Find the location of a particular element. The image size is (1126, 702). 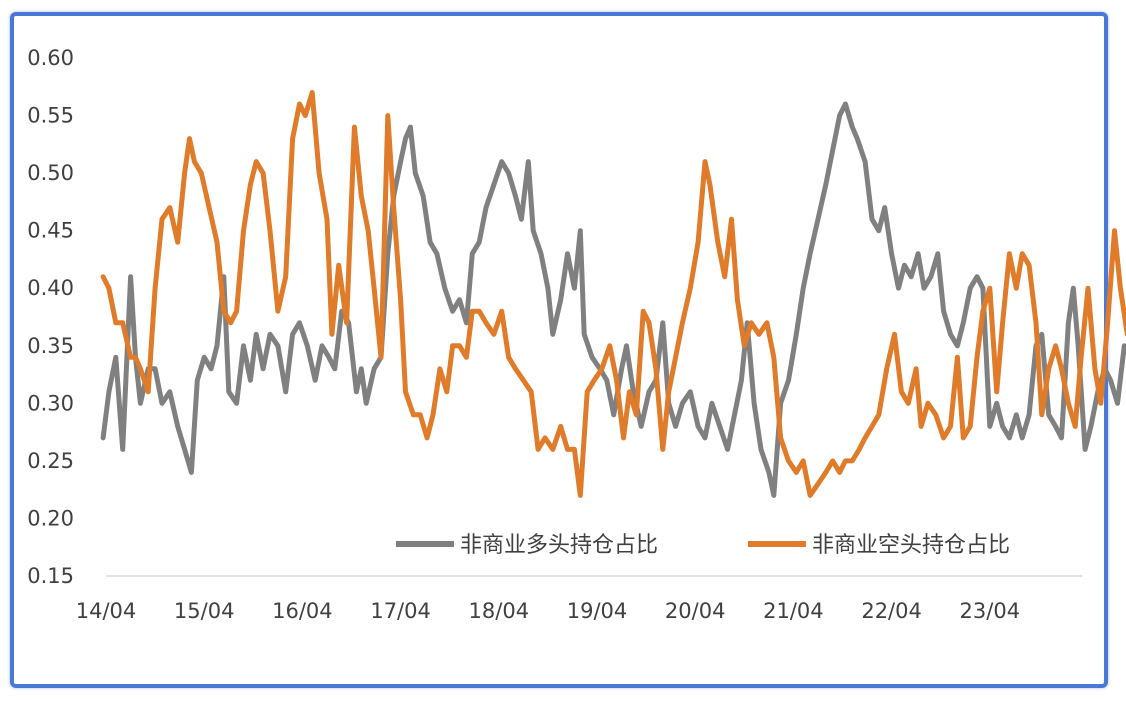

y-tick-label: 0.50 is located at coordinates (50, 173).